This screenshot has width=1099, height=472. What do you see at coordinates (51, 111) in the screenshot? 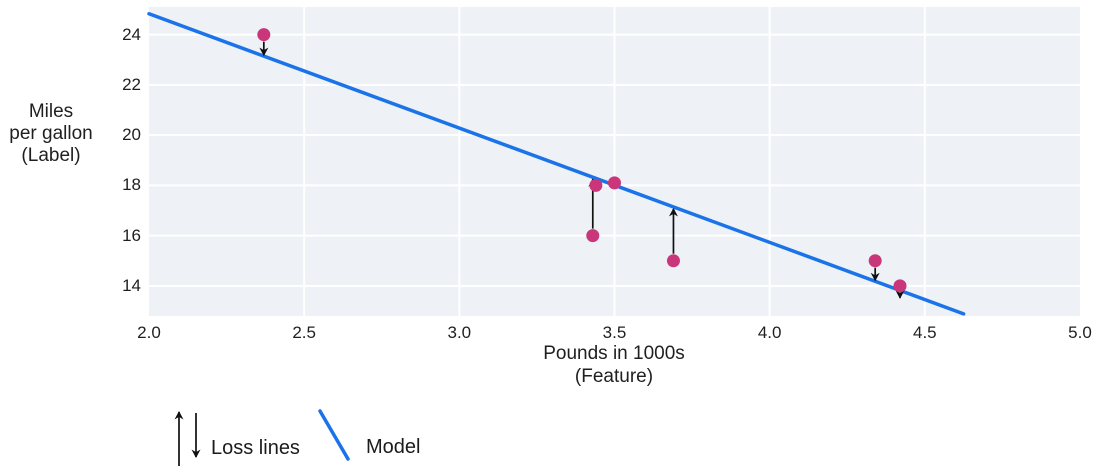
I see `y-axis-label-line1: Miles` at bounding box center [51, 111].